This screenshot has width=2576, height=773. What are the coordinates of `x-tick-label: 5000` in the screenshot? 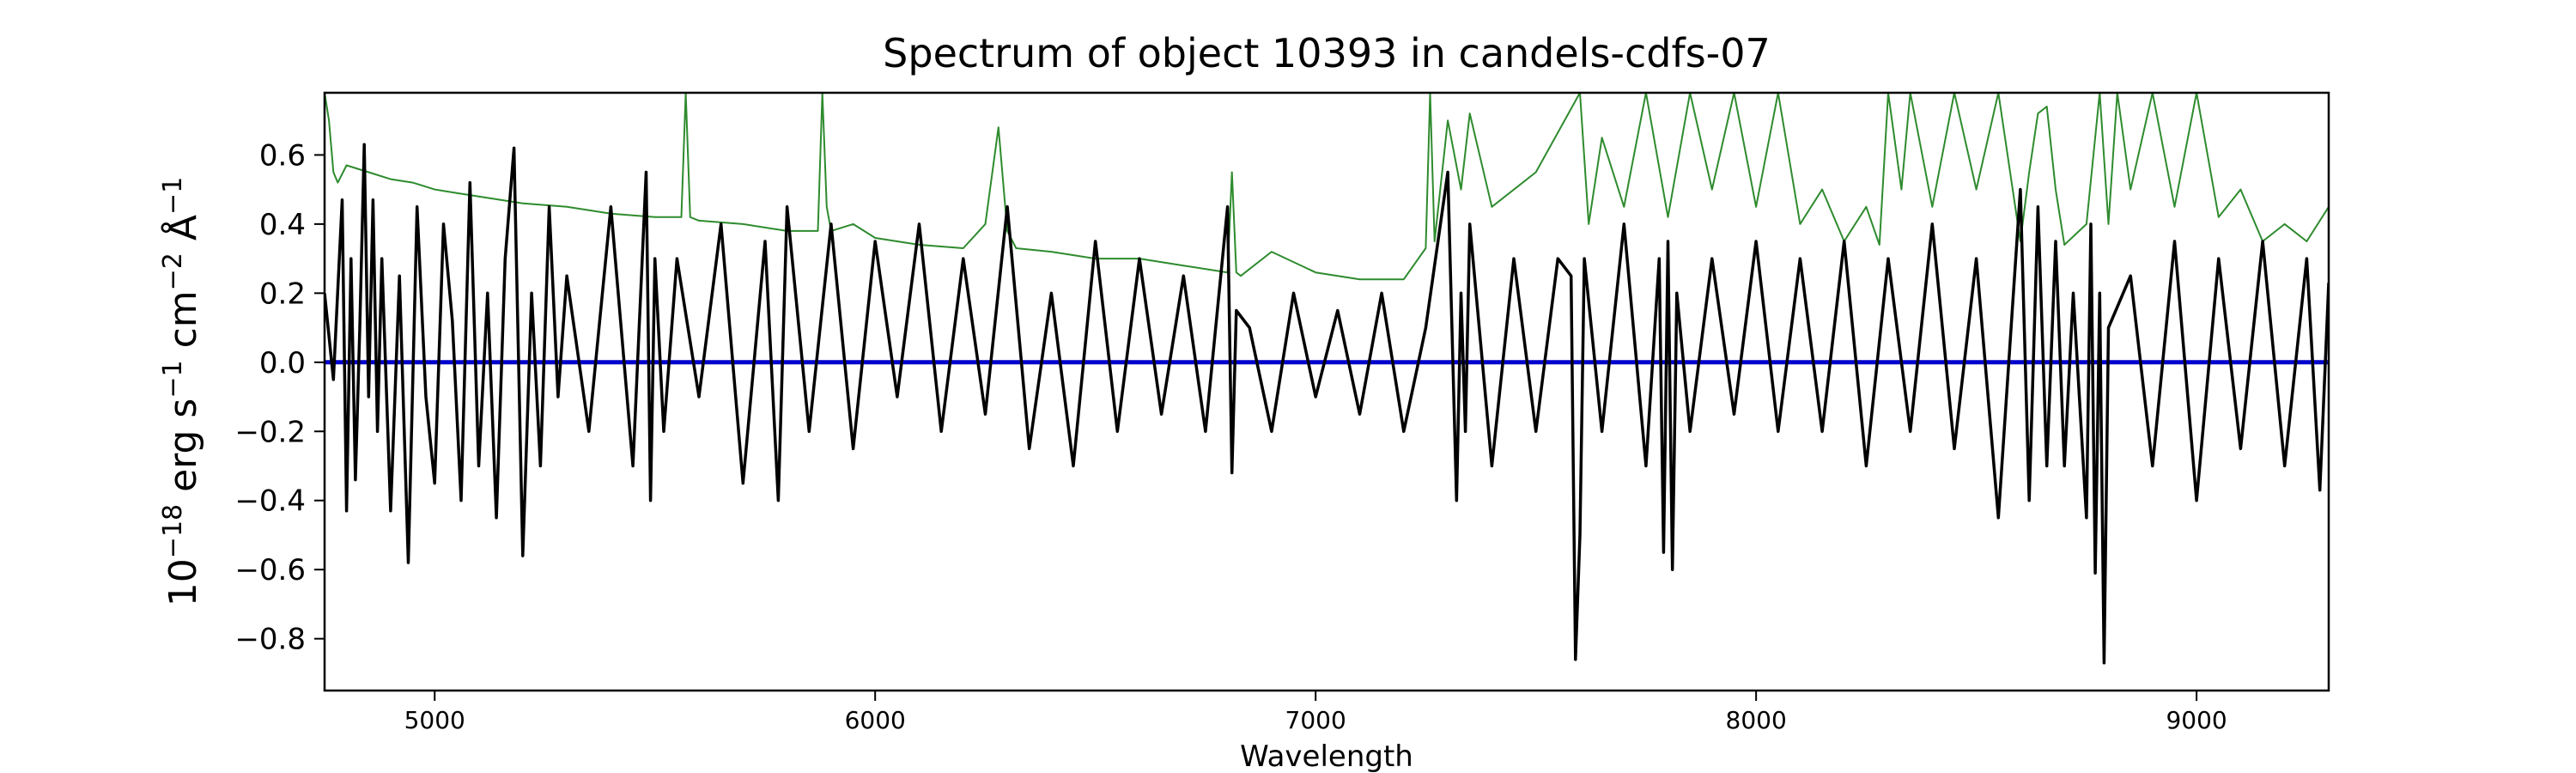 It's located at (434, 720).